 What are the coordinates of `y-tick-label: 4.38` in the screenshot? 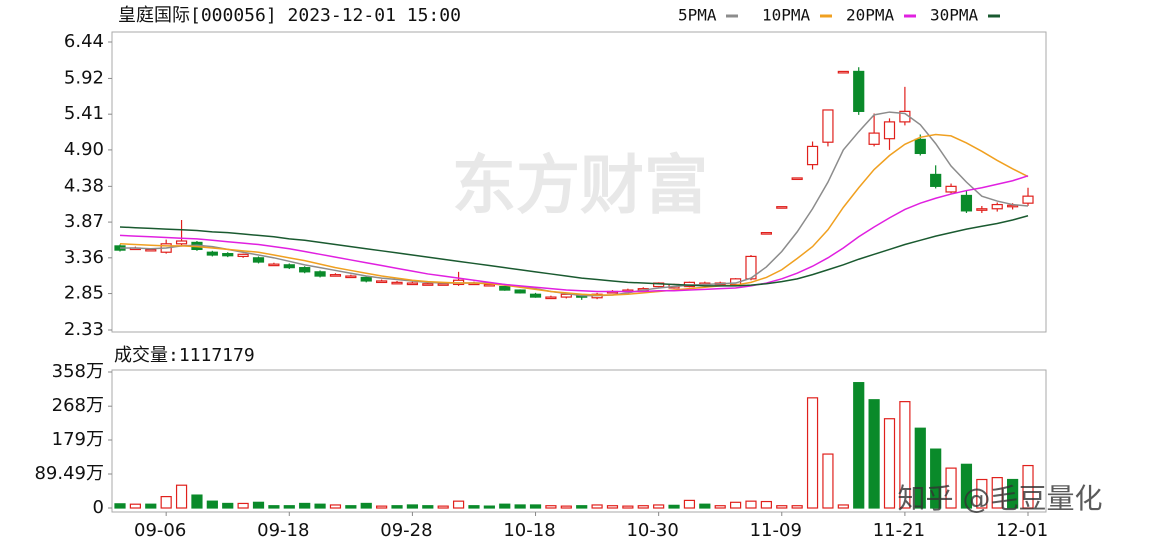 It's located at (84, 185).